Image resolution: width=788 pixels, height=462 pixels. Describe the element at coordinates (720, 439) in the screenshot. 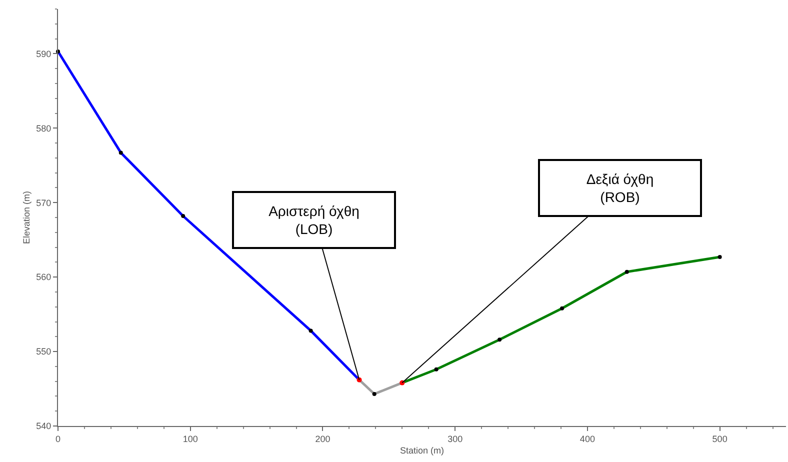

I see `x-tick-label: 500` at that location.